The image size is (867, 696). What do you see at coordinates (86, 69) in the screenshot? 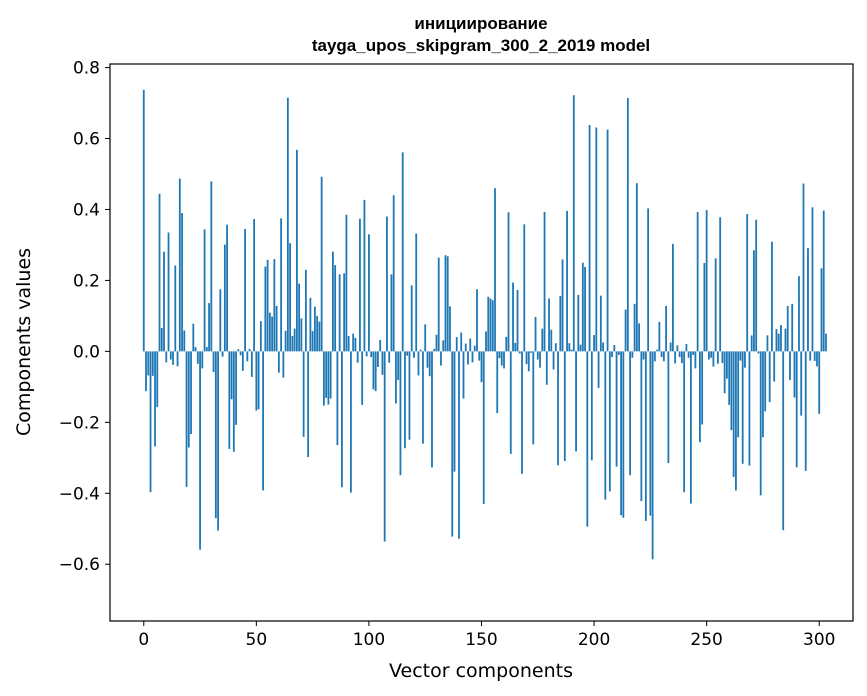
I see `y-tick-label: 0.8` at bounding box center [86, 69].